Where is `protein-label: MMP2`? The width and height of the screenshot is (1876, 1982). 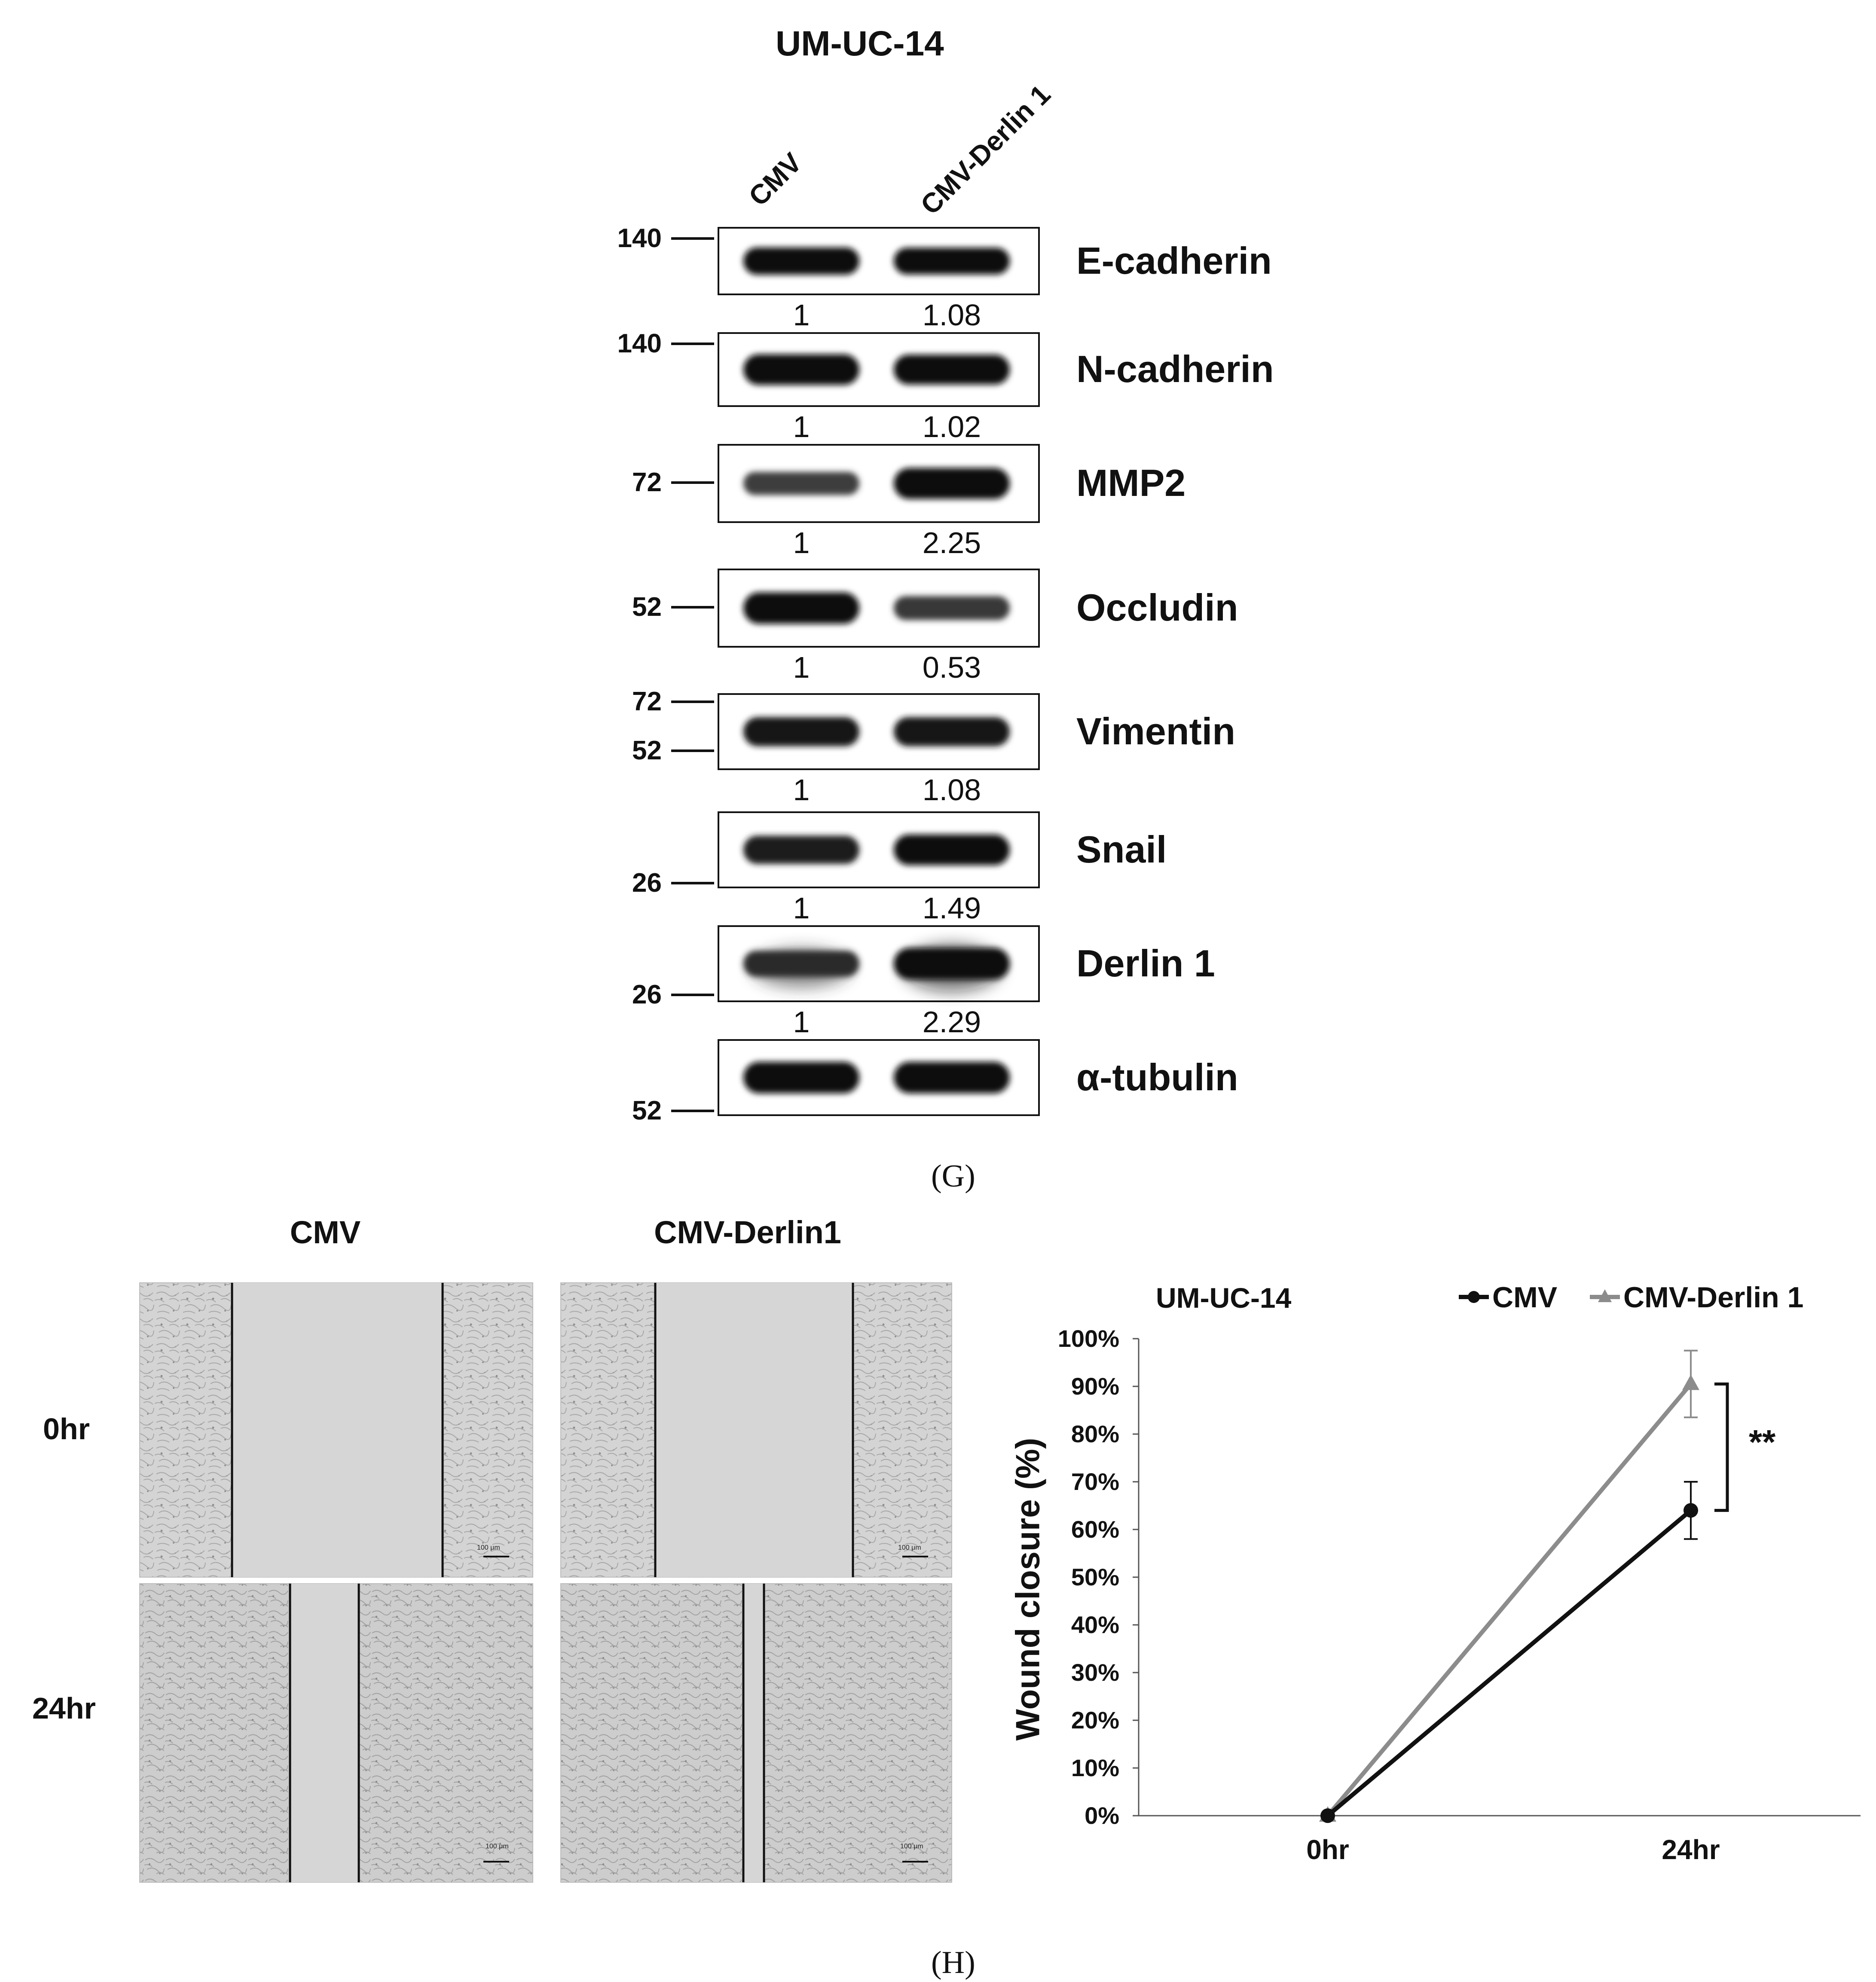 protein-label: MMP2 is located at coordinates (1131, 483).